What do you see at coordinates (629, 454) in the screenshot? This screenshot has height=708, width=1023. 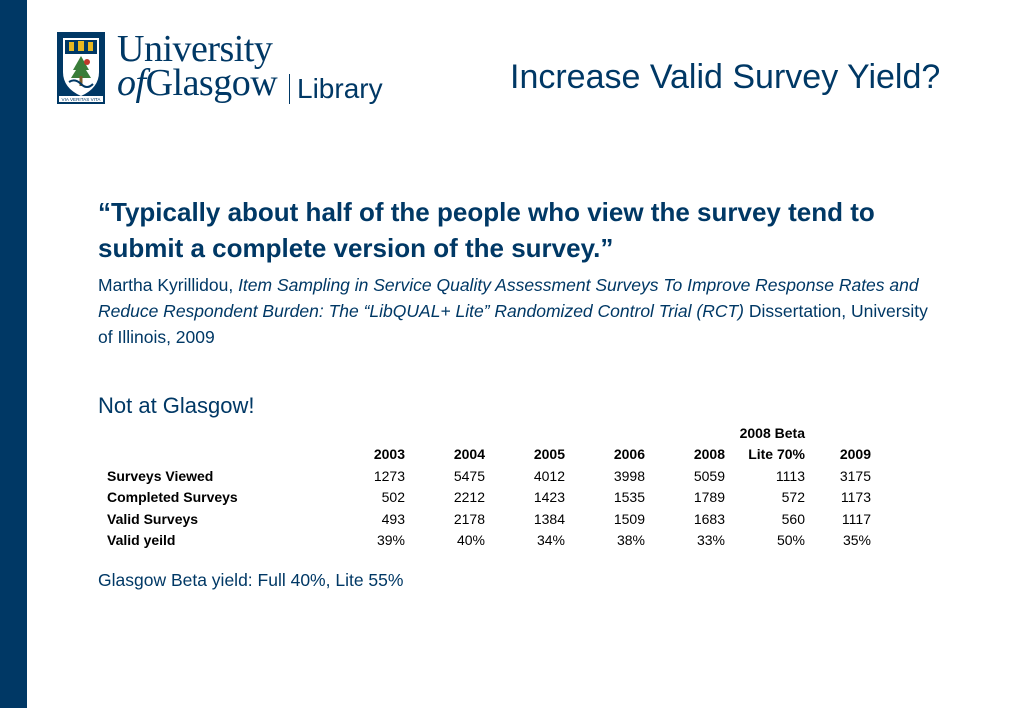 I see `table-header-cell: 2006` at bounding box center [629, 454].